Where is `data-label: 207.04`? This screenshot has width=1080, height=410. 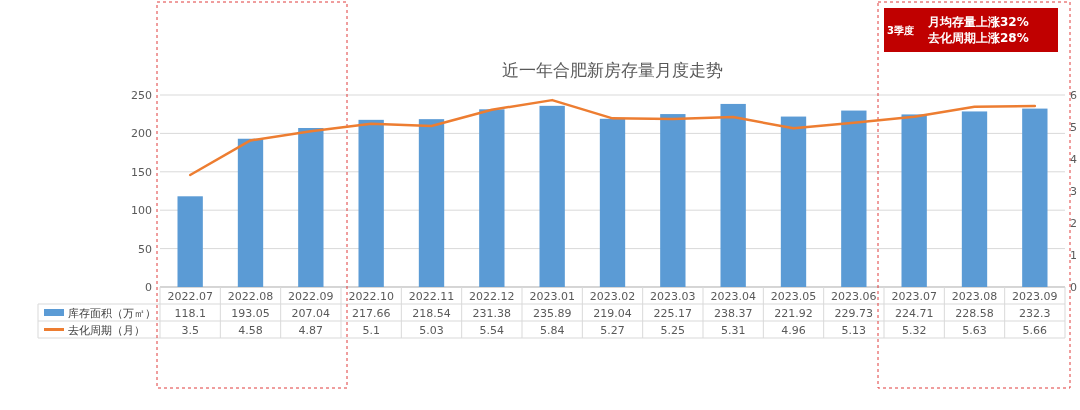 data-label: 207.04 is located at coordinates (311, 313).